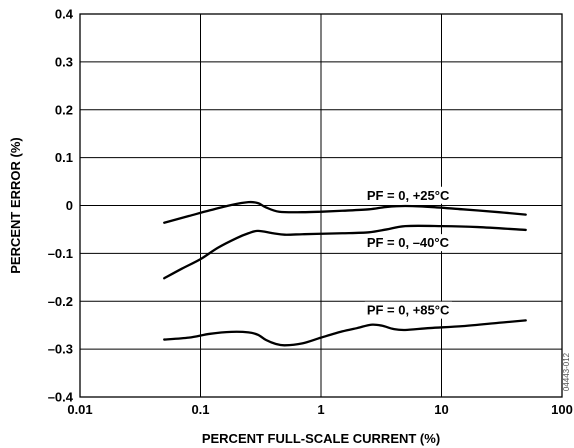 This screenshot has height=448, width=574. I want to click on y-tick-label: 0.2, so click(64, 109).